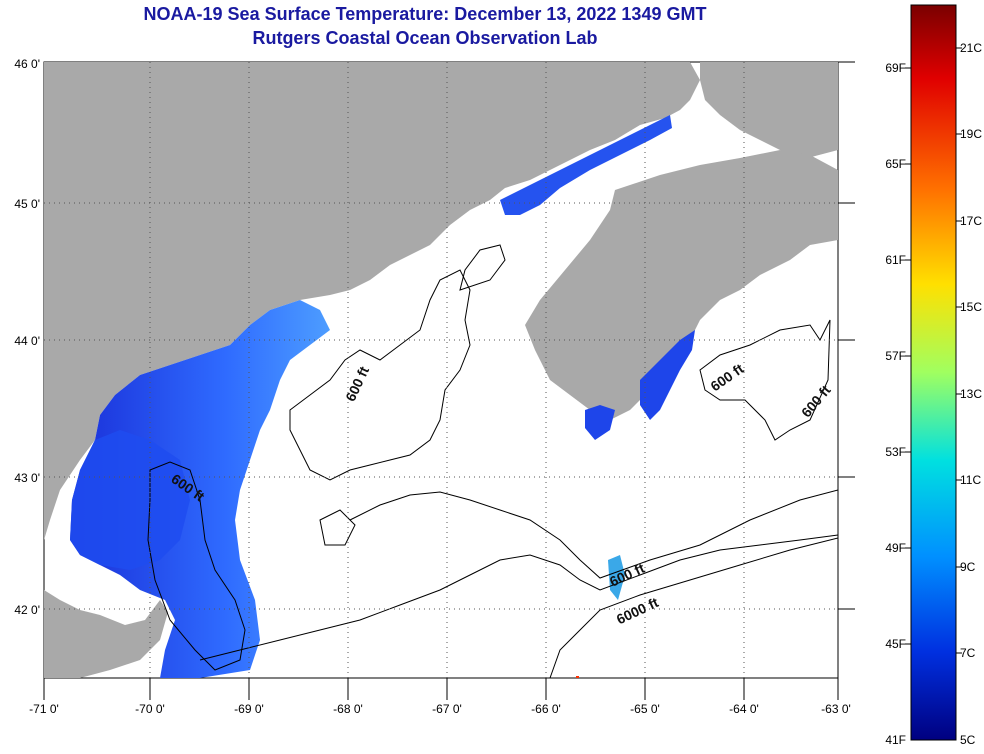 This screenshot has width=984, height=754. I want to click on lon-tick: -63 0', so click(836, 709).